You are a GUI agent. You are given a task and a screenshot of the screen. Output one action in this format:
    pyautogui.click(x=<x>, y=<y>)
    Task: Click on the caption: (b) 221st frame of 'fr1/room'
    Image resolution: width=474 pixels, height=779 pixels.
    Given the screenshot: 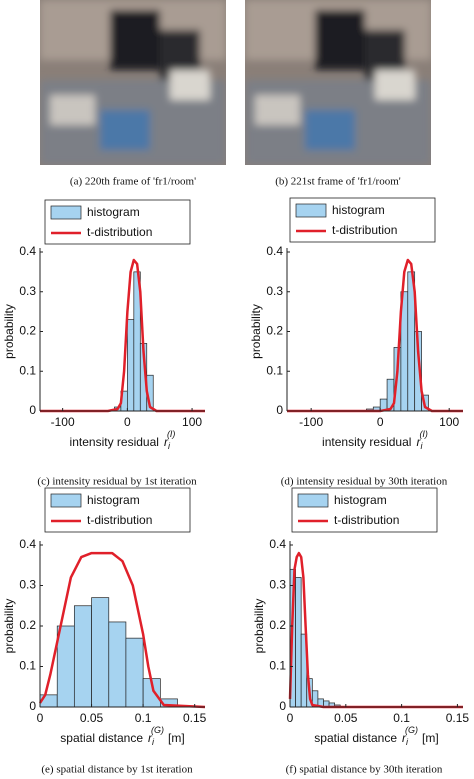 What is the action you would take?
    pyautogui.click(x=338, y=182)
    